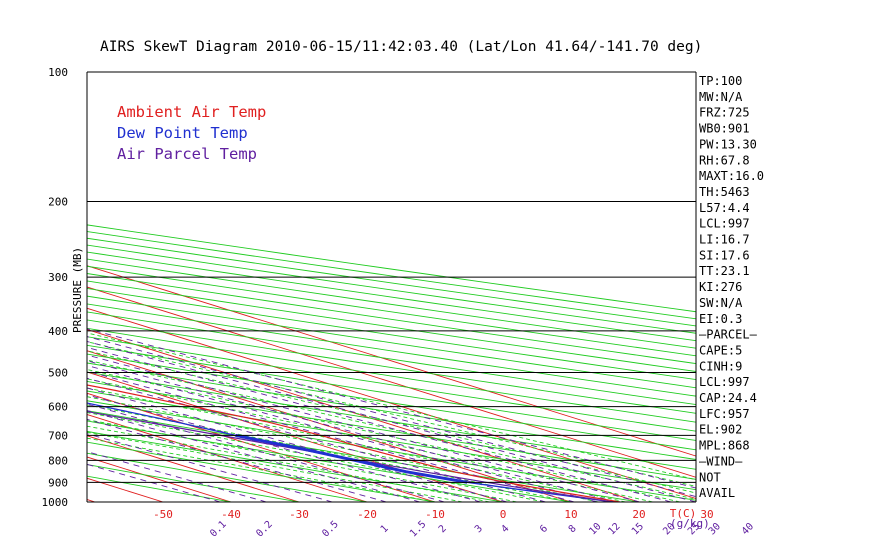  I want to click on pressure-tick-label: 100, so click(58, 72).